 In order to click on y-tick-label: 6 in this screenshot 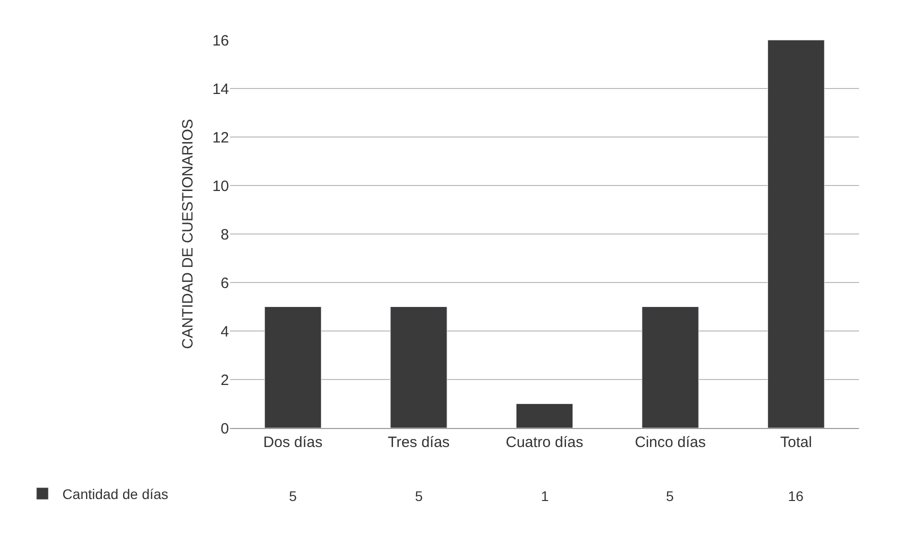, I will do `click(224, 283)`.